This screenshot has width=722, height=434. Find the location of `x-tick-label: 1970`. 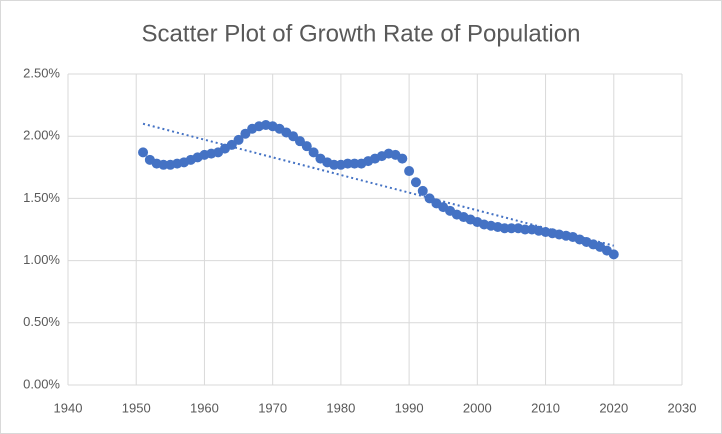

x-tick-label: 1970 is located at coordinates (272, 407).